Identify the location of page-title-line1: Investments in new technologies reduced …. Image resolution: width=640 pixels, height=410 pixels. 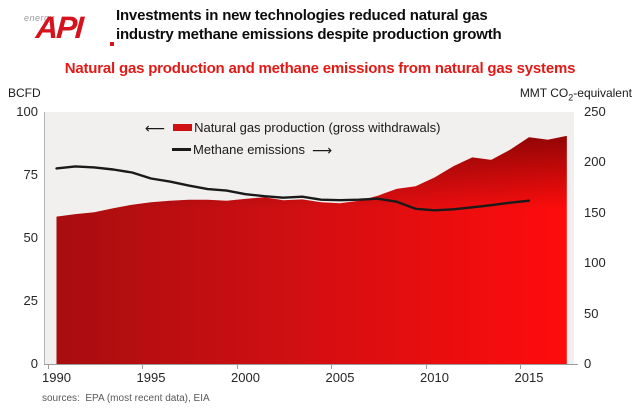
(302, 15).